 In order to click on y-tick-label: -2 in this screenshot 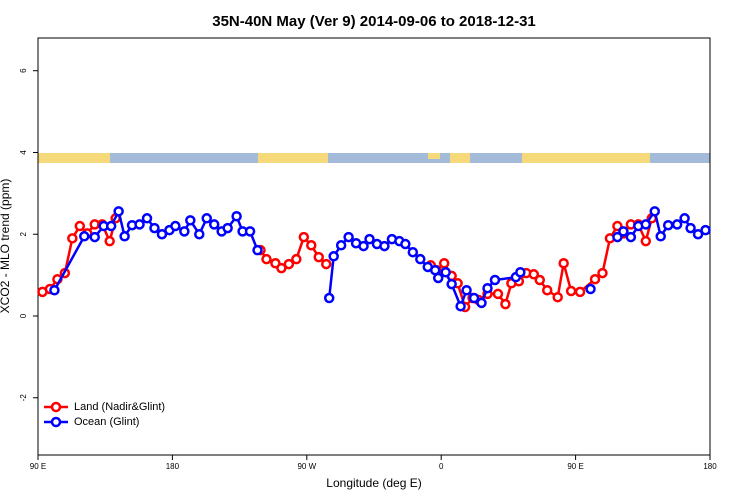, I will do `click(23, 398)`.